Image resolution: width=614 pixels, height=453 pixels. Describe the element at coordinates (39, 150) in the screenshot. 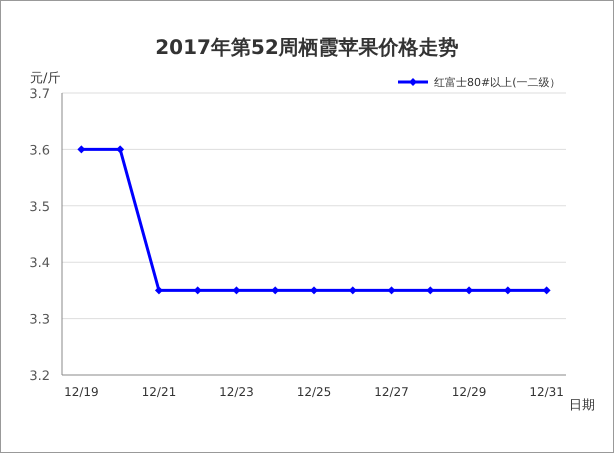

I see `y-tick-label: 3.6` at that location.